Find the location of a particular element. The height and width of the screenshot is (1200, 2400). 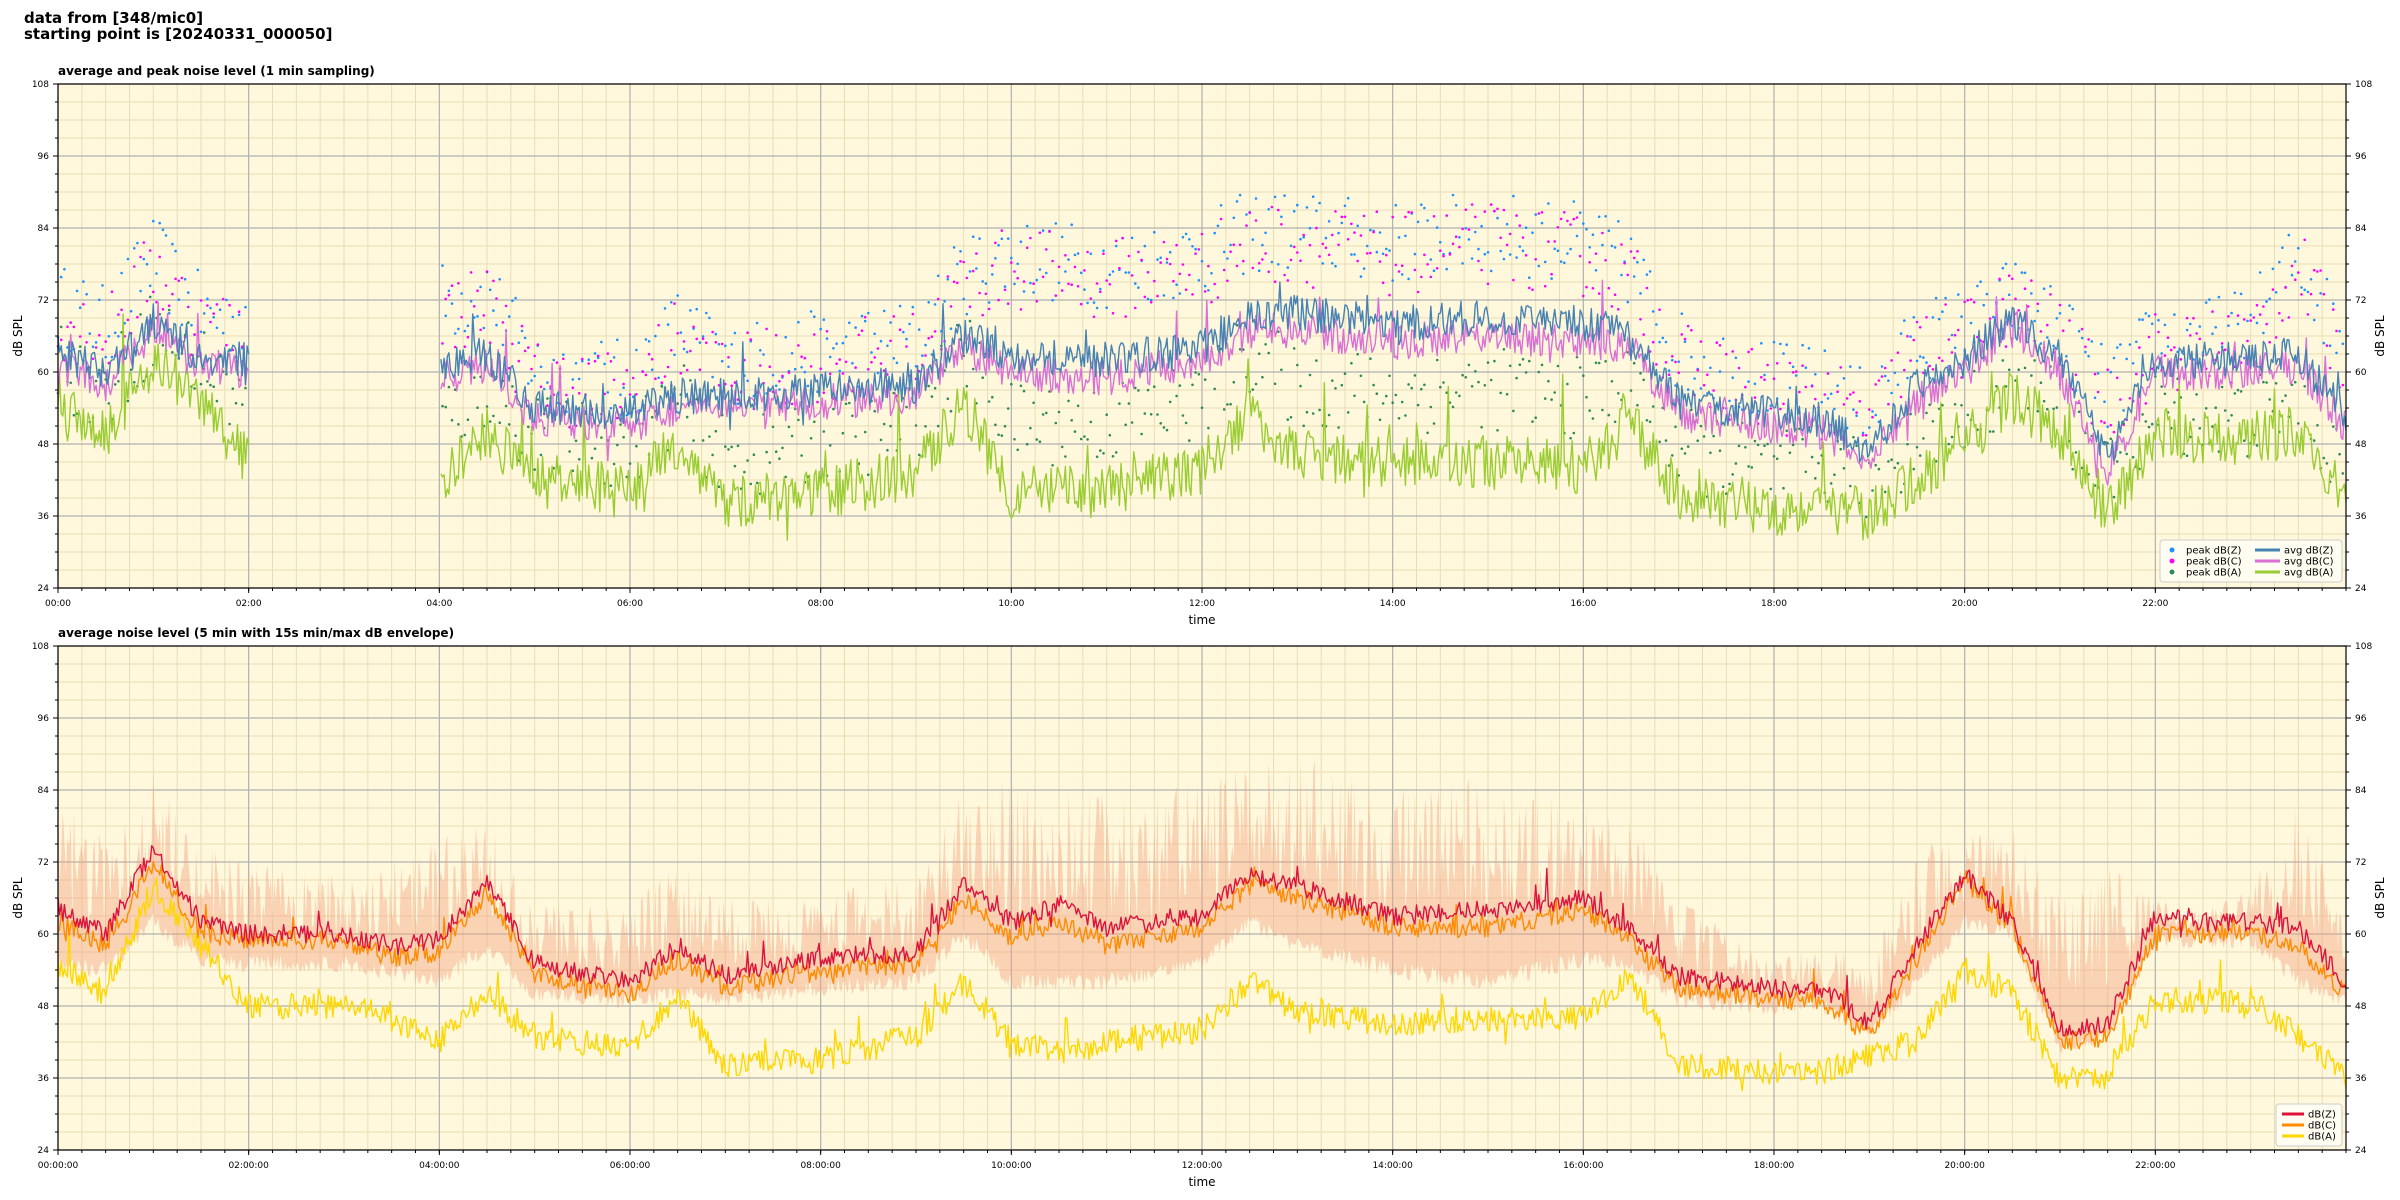

y-axis-label-left: dB SPL is located at coordinates (18, 898).